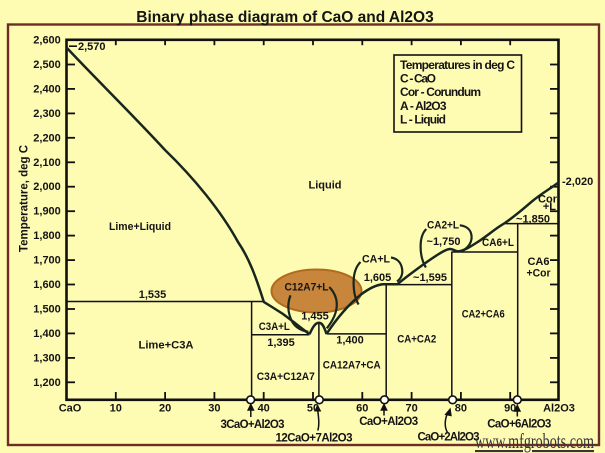  I want to click on svg-text: 2,500, so click(47, 65).